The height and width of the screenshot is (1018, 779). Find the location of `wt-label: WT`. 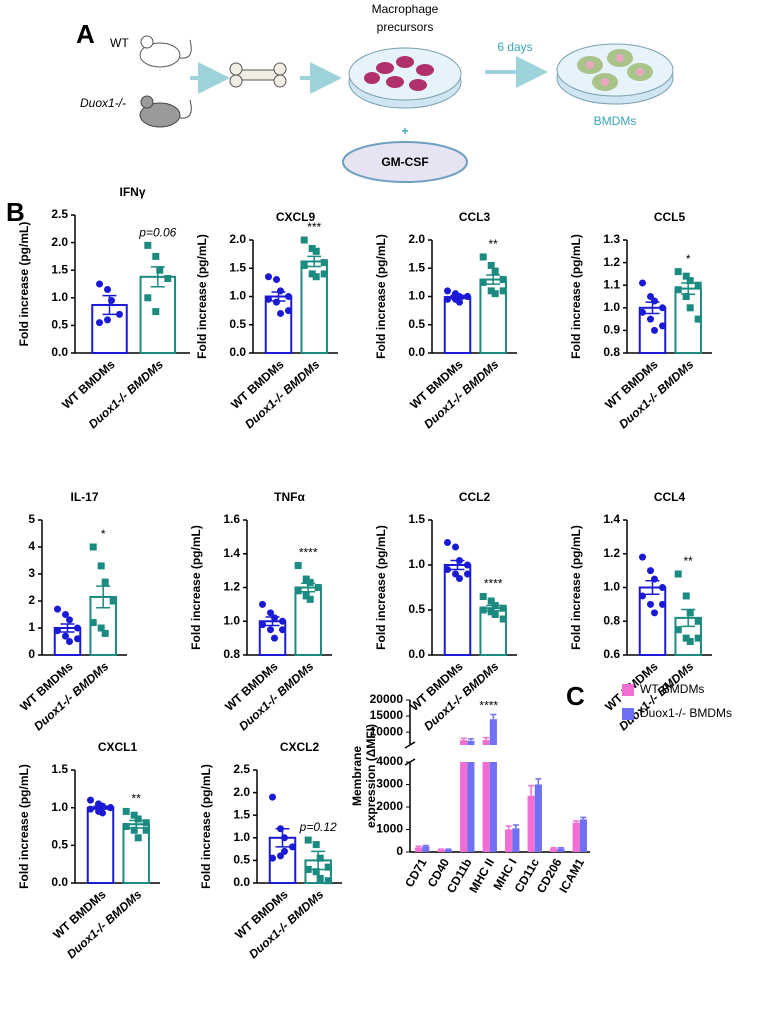

wt-label: WT is located at coordinates (119, 43).